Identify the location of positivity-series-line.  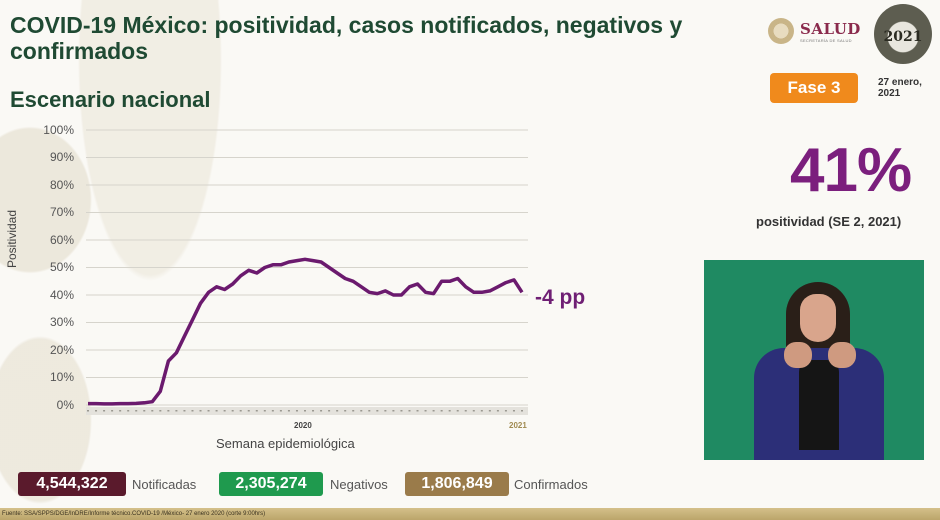
(306, 331).